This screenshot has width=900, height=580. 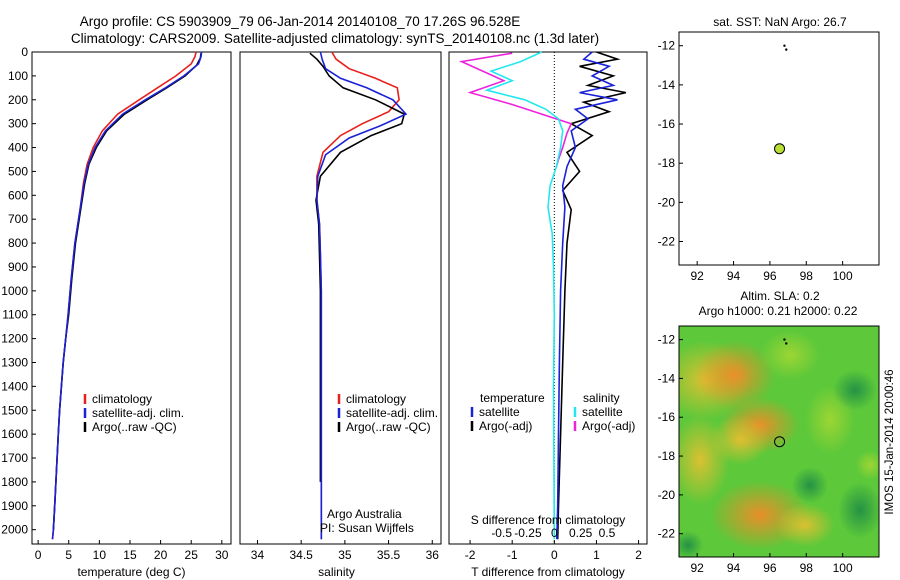 What do you see at coordinates (18, 219) in the screenshot?
I see `temperature-ytick-label: 700` at bounding box center [18, 219].